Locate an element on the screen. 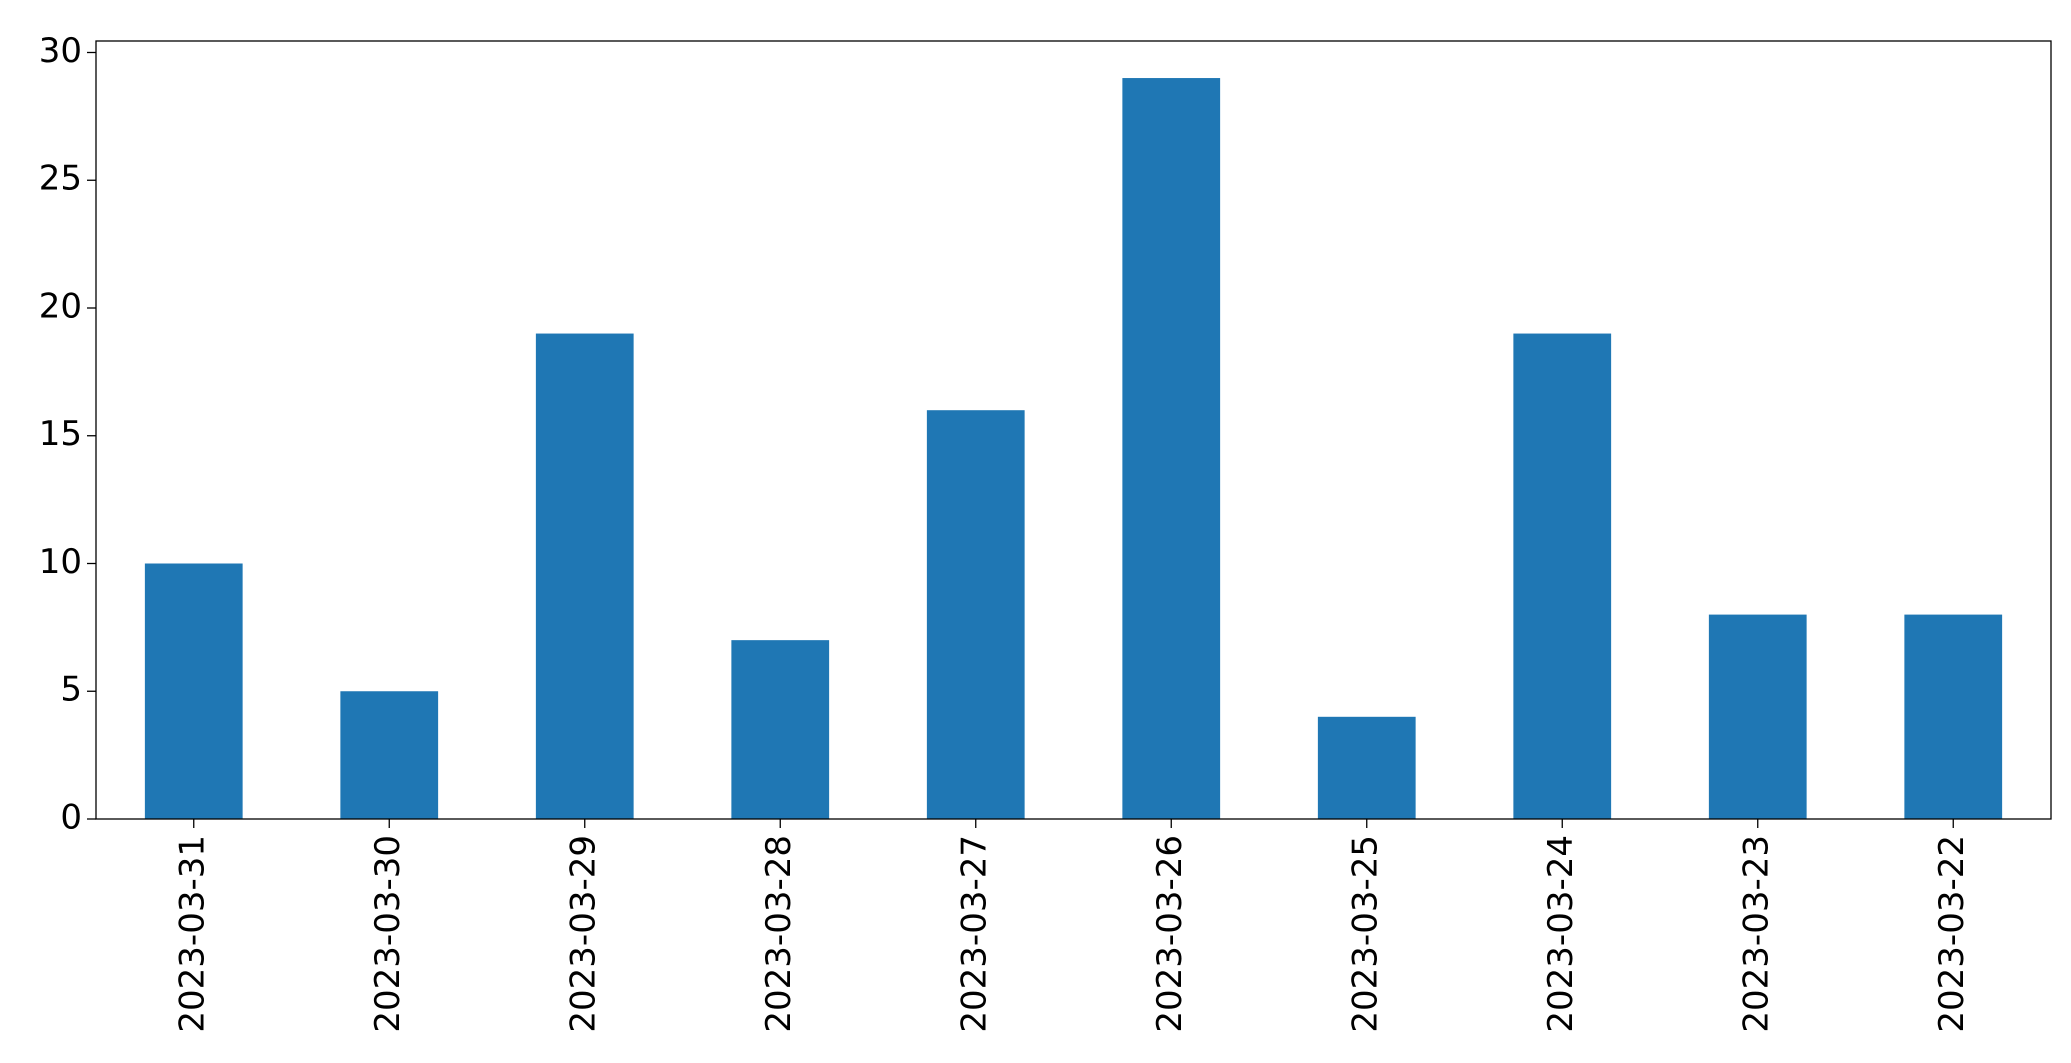 The height and width of the screenshot is (1063, 2071). x-tick-label: 2023-03-25 is located at coordinates (1365, 934).